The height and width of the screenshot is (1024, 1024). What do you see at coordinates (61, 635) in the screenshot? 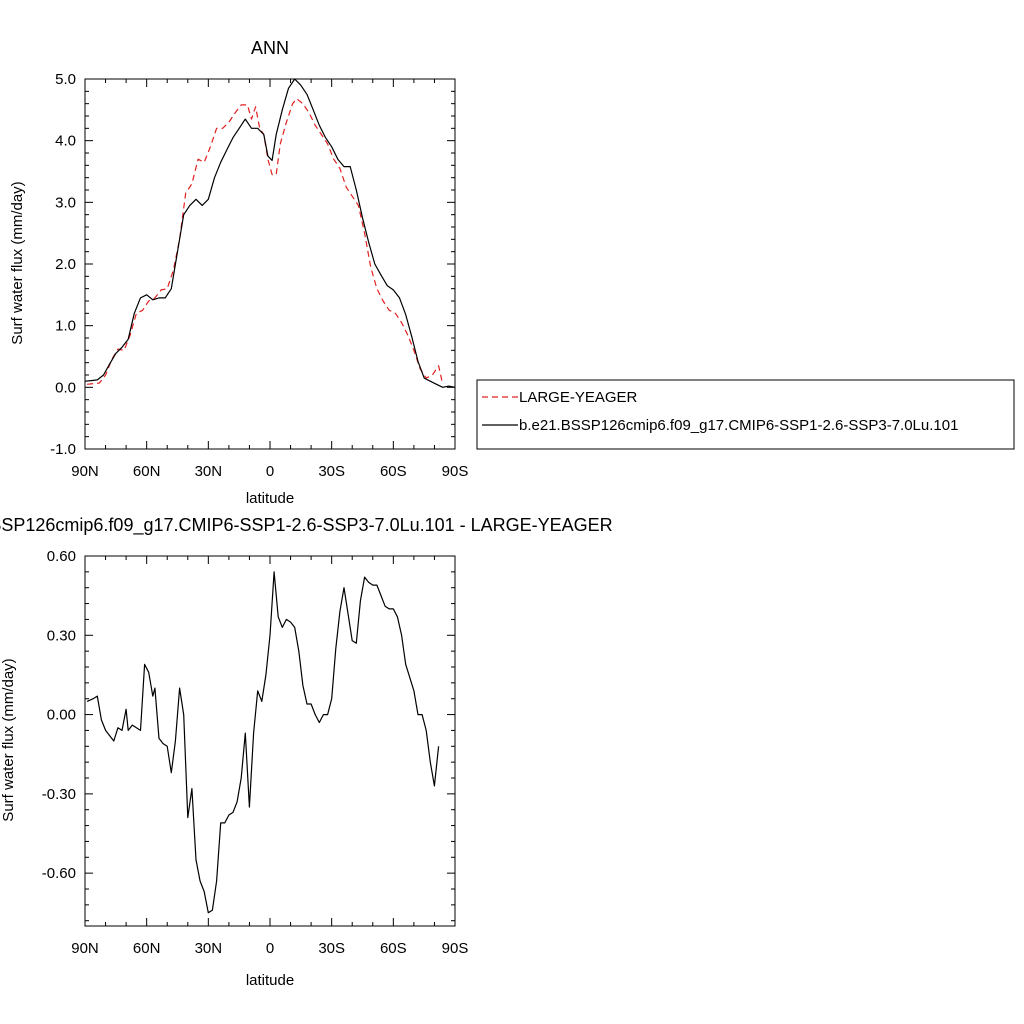
I see `y-tick-label: 0.30` at bounding box center [61, 635].